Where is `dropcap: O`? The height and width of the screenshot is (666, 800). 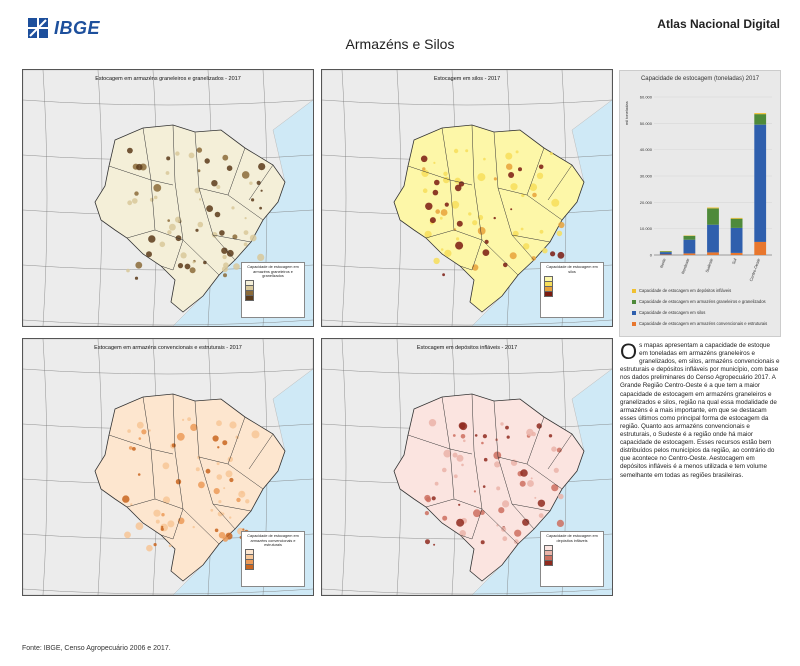 dropcap: O is located at coordinates (629, 351).